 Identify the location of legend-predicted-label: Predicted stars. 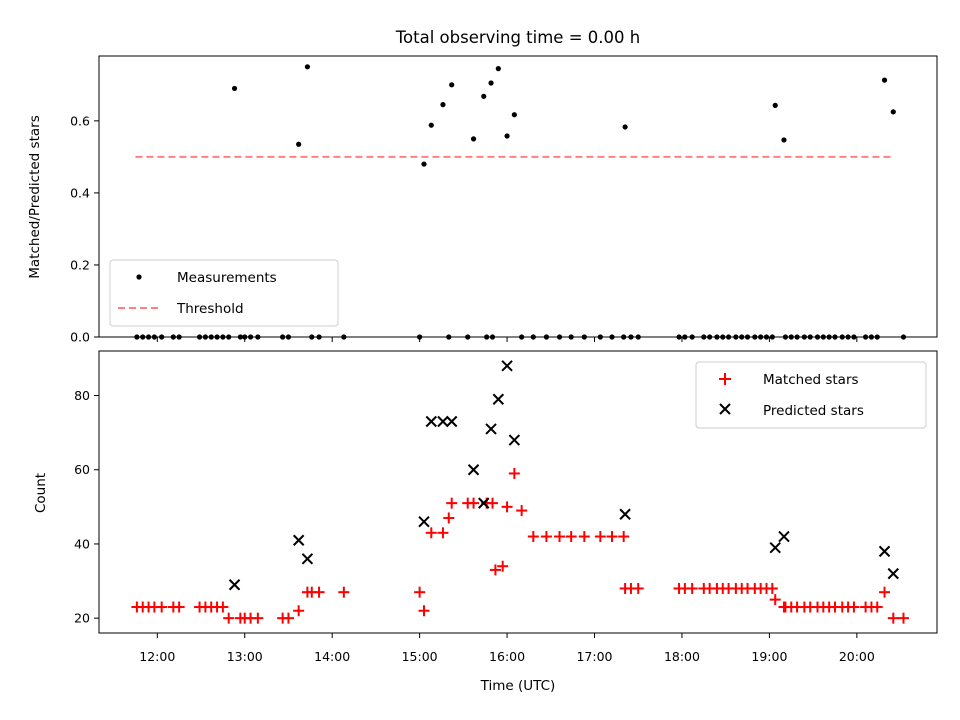
(813, 411).